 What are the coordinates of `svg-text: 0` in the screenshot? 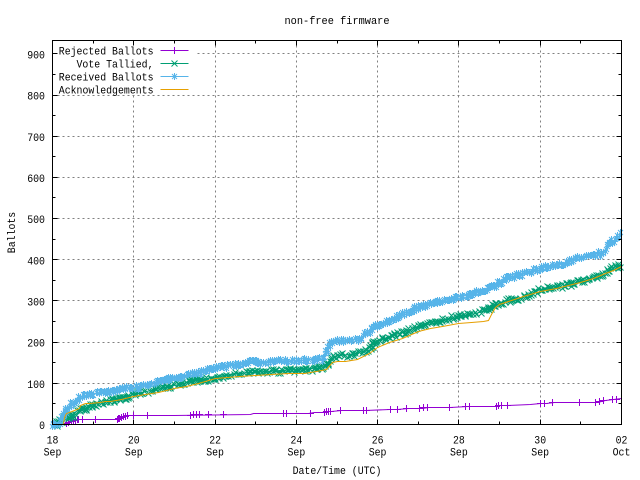 It's located at (42, 427).